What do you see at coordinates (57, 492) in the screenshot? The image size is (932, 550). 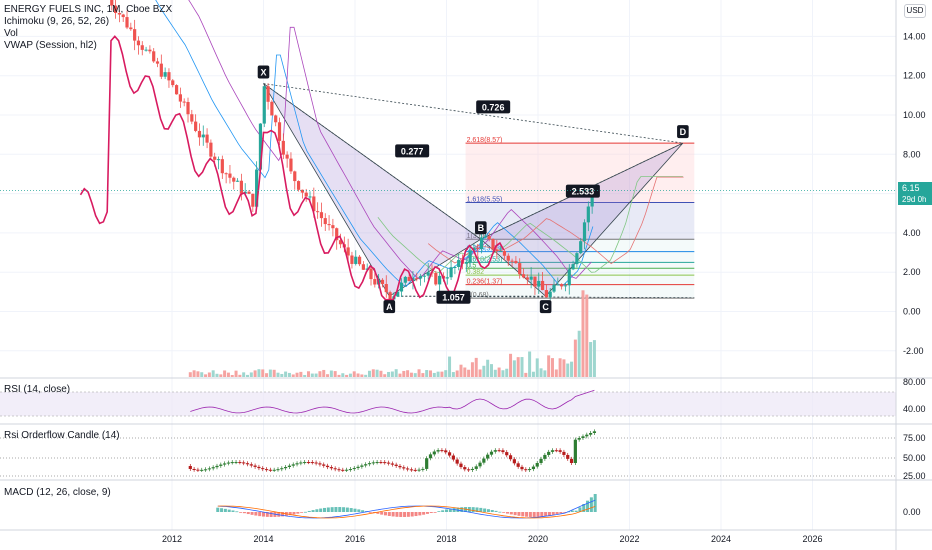 I see `macd-legend: MACD (12, 26, close, 9)` at bounding box center [57, 492].